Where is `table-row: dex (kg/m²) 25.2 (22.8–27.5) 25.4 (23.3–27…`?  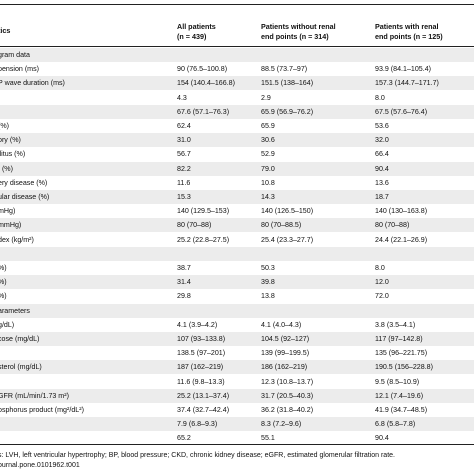
table-row: dex (kg/m²) 25.2 (22.8–27.5) 25.4 (23.3–27… is located at coordinates (237, 240).